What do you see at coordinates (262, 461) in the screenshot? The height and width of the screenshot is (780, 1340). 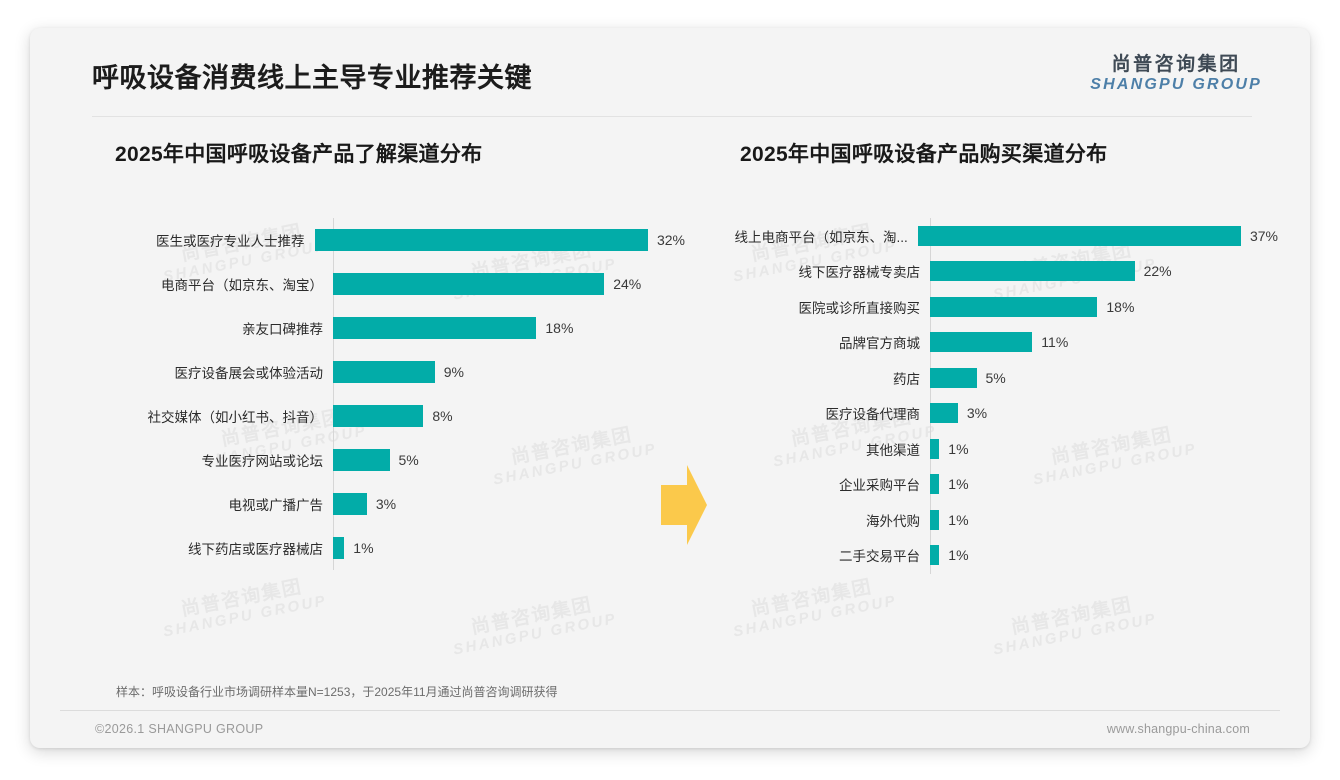 I see `chart-category-label: 专业医疗网站或论坛` at bounding box center [262, 461].